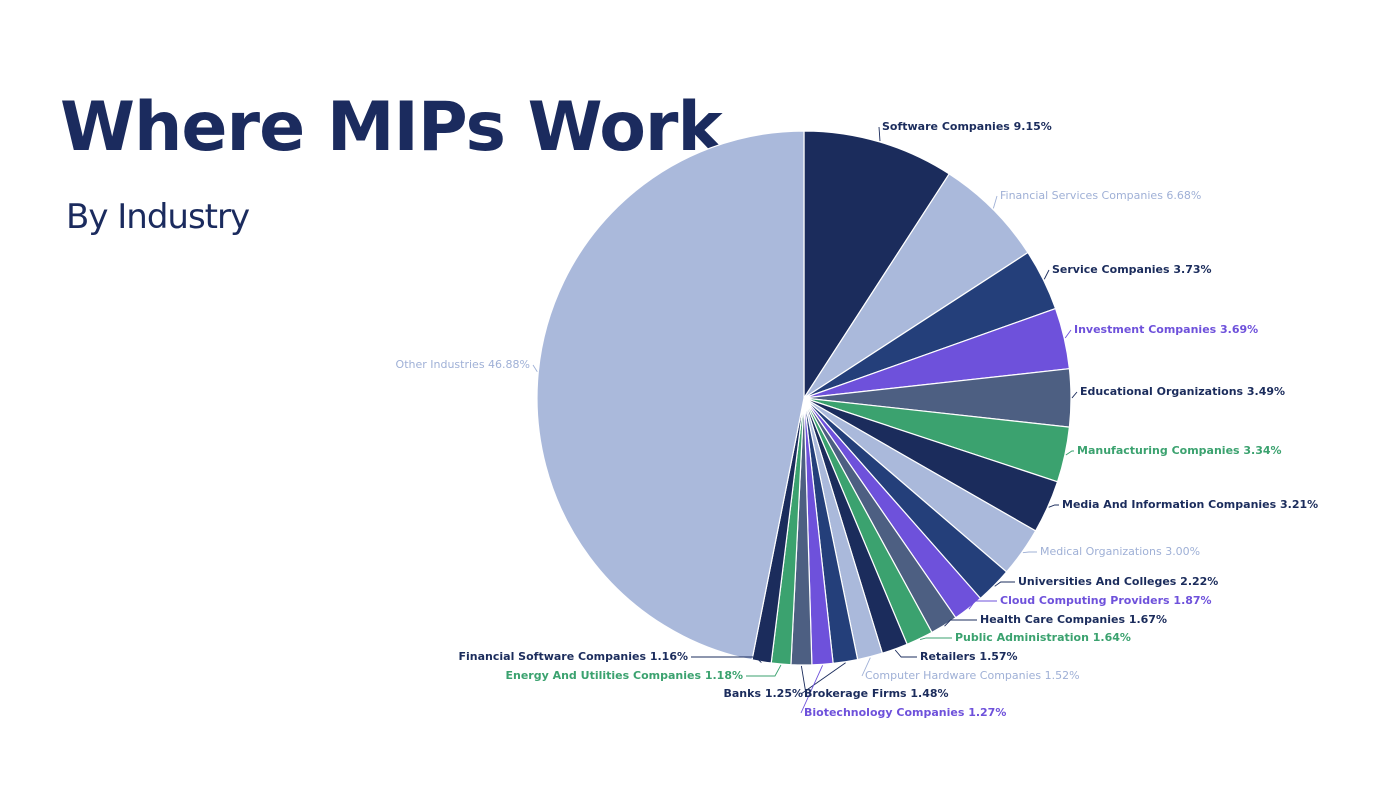  What do you see at coordinates (879, 134) in the screenshot?
I see `leader-line-software-companies` at bounding box center [879, 134].